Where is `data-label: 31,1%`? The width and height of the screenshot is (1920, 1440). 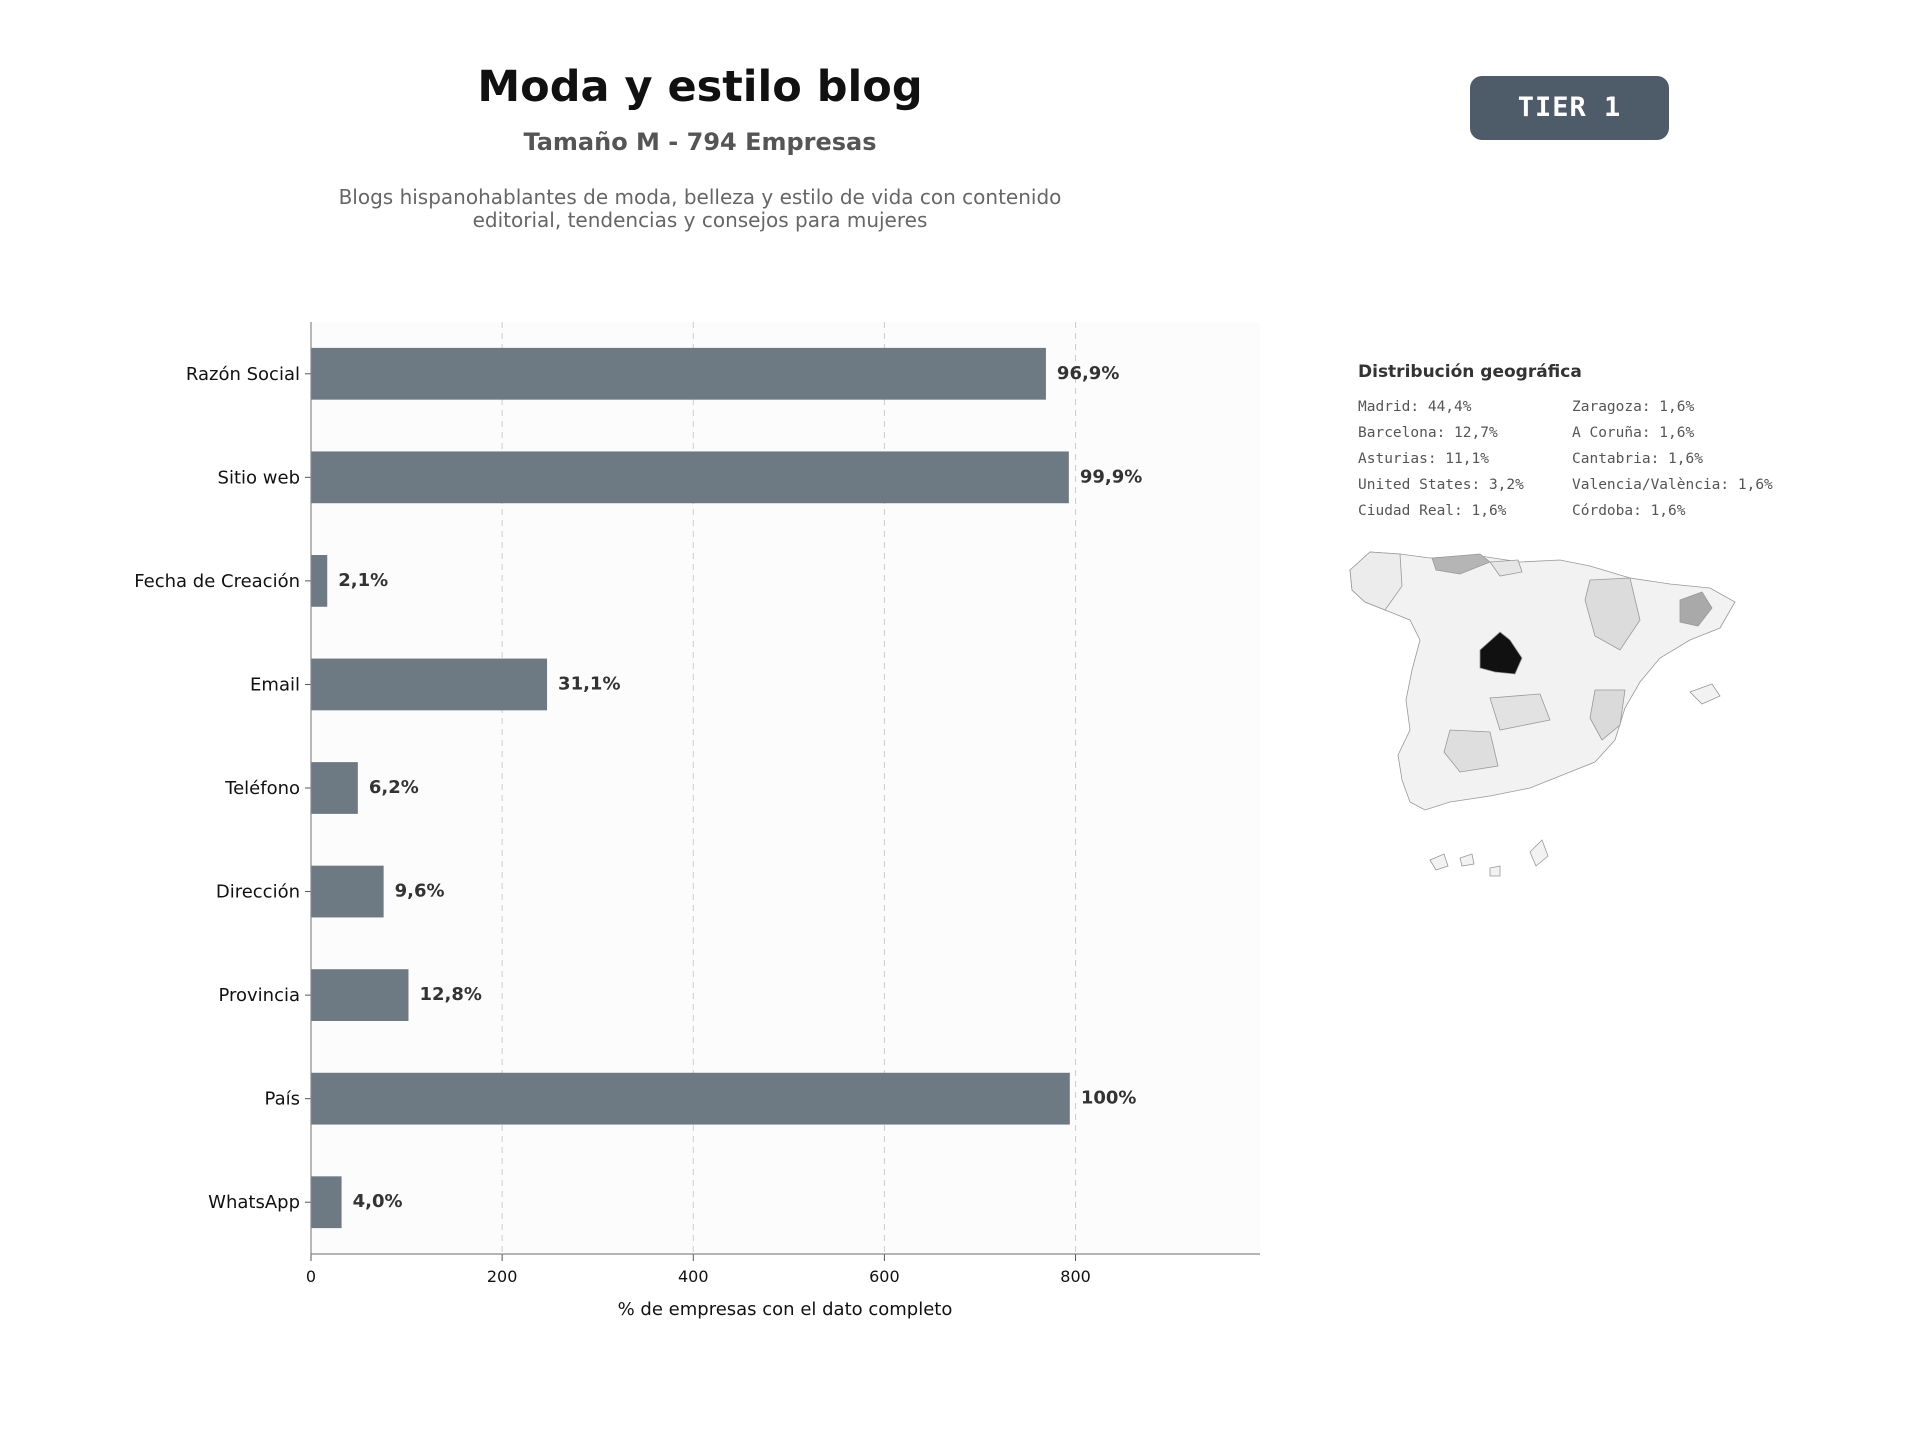 data-label: 31,1% is located at coordinates (589, 683).